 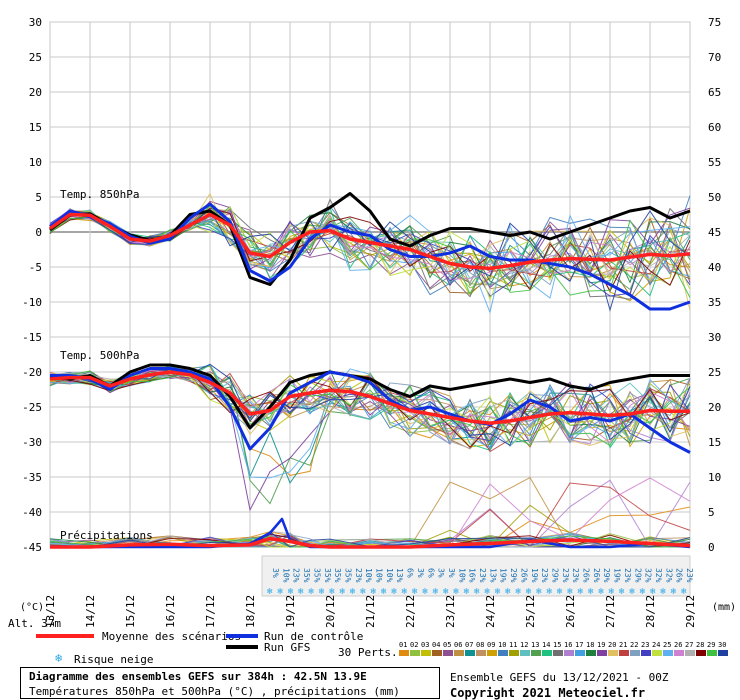 What do you see at coordinates (714, 232) in the screenshot?
I see `right-tick-label: 45` at bounding box center [714, 232].